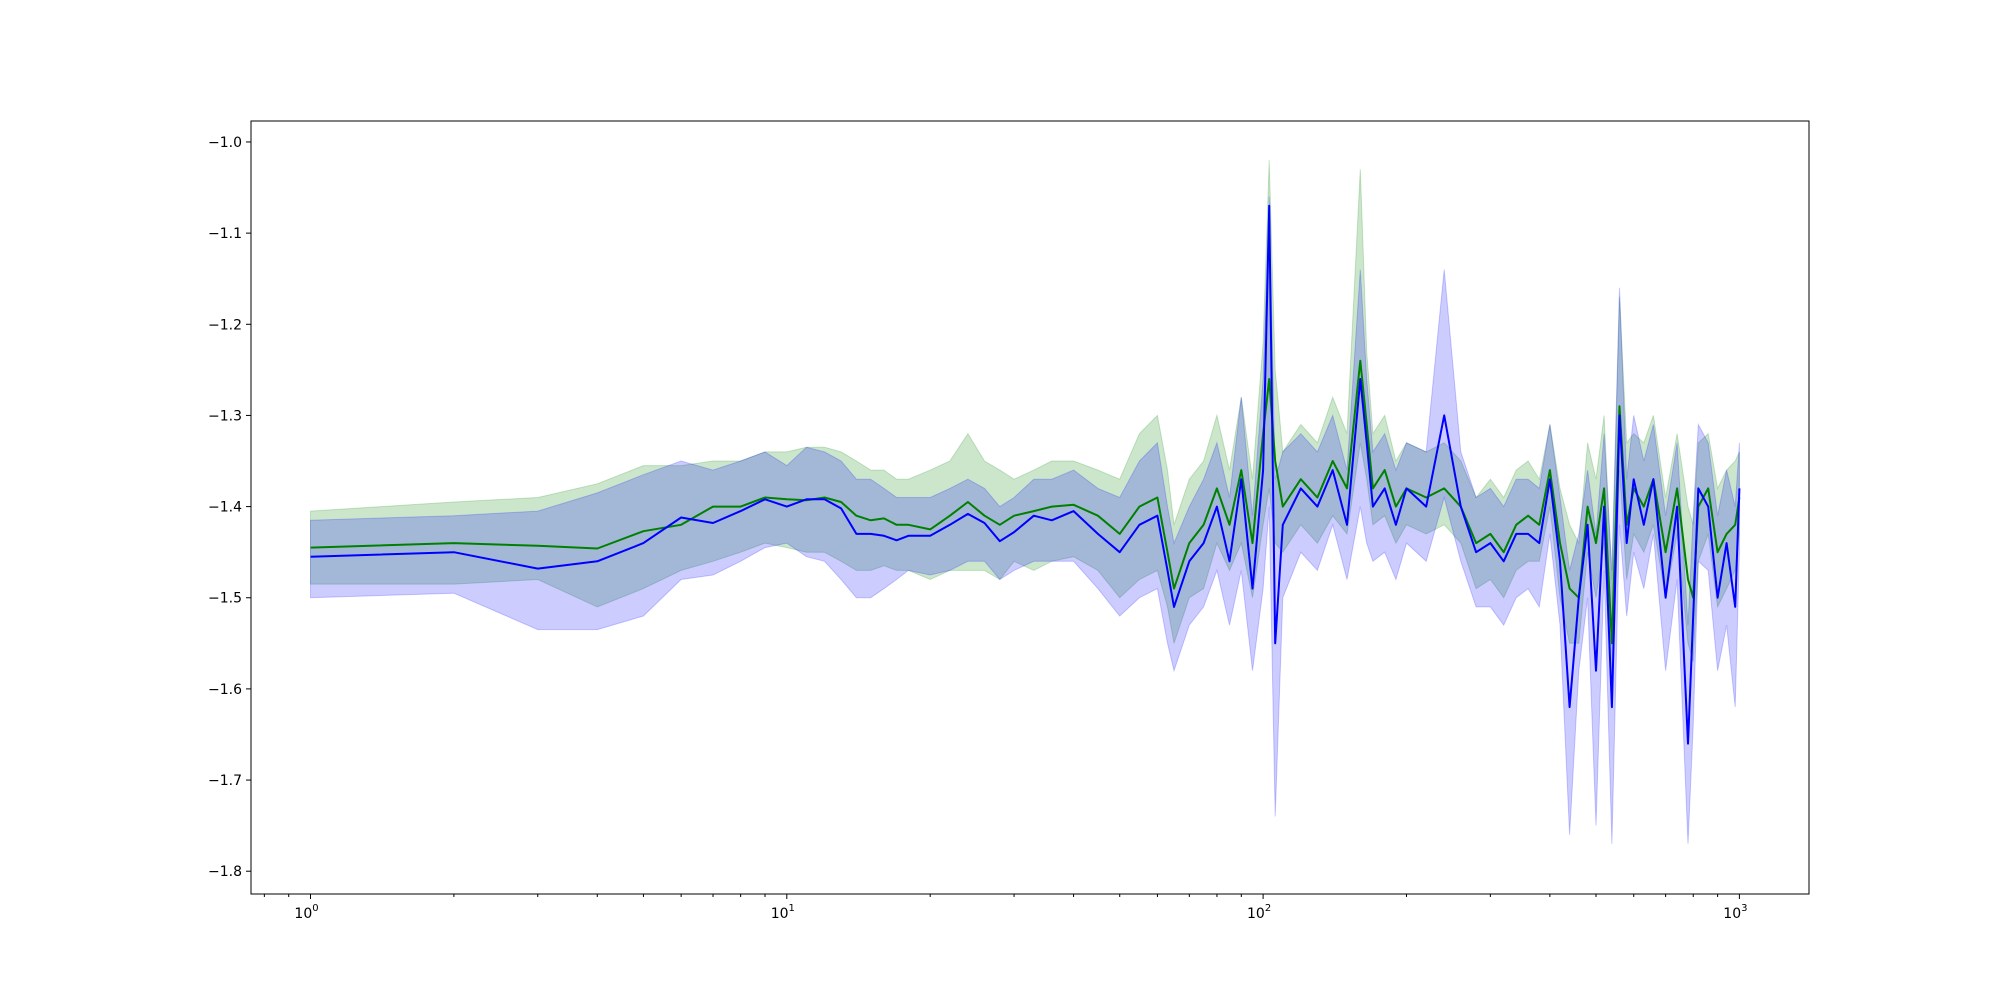 The height and width of the screenshot is (1000, 2000). I want to click on x-tick-exponent: 3, so click(1744, 908).